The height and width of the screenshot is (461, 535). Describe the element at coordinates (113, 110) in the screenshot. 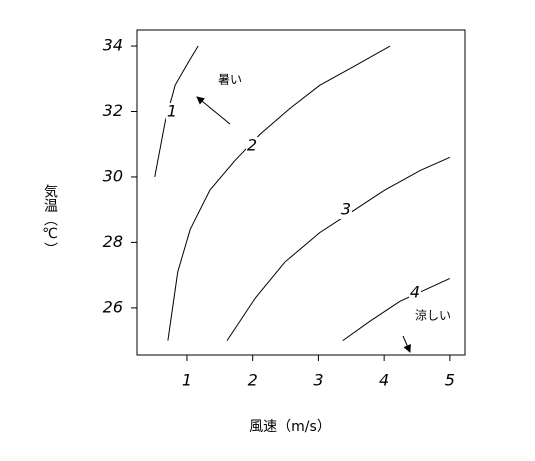

I see `y-tick-label: 32` at that location.